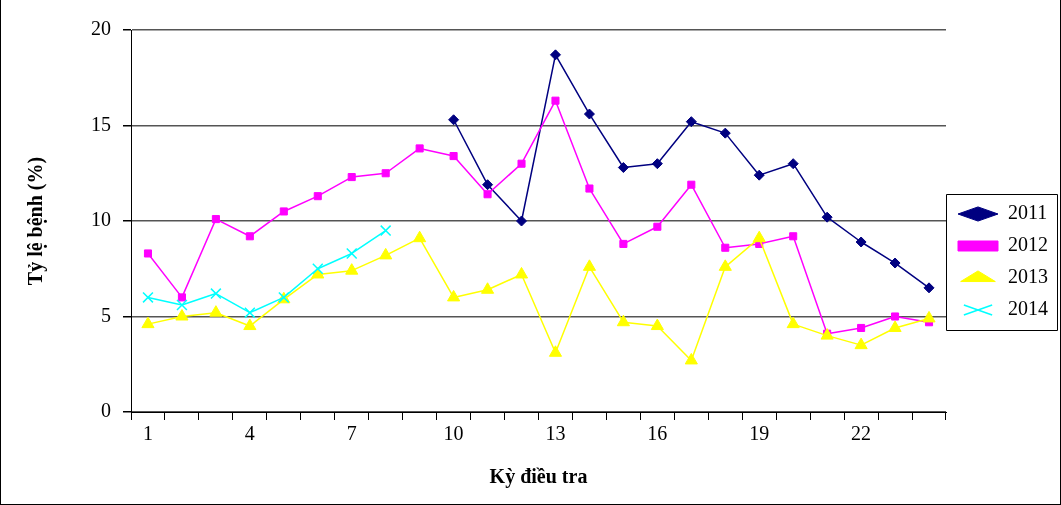  Describe the element at coordinates (101, 219) in the screenshot. I see `y-tick-label: 10` at that location.